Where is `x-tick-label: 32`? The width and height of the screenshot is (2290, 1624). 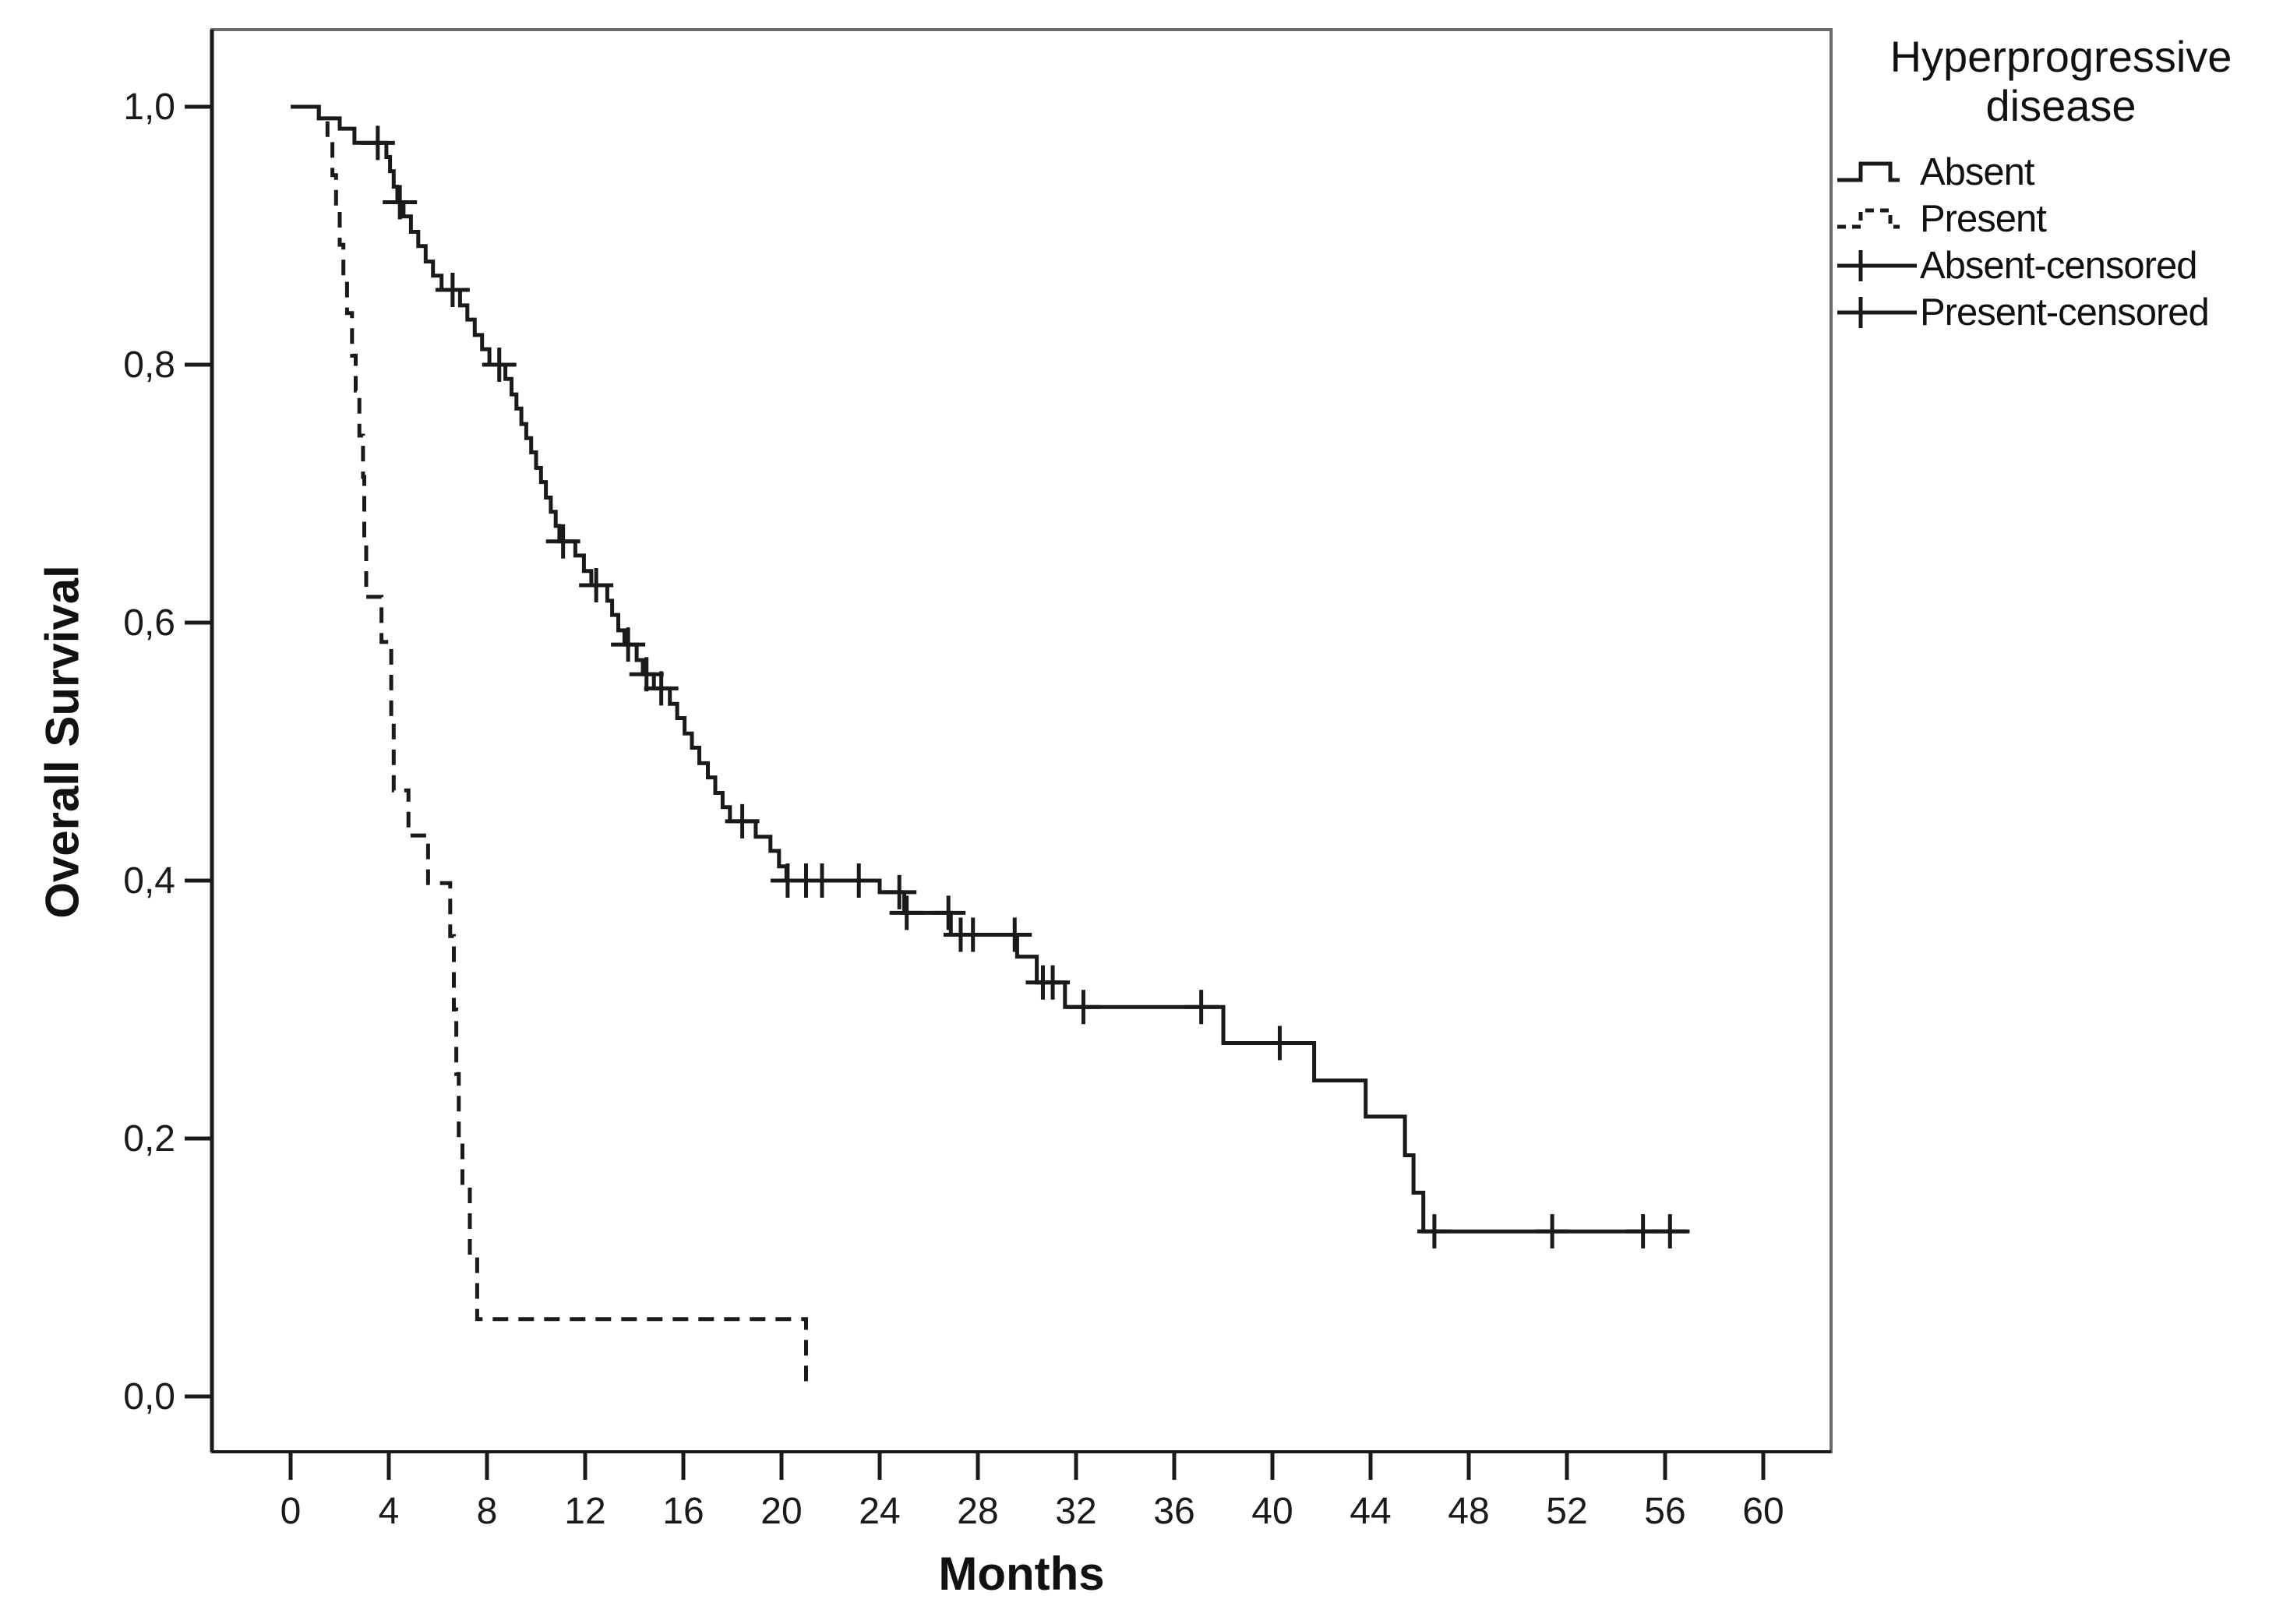 x-tick-label: 32 is located at coordinates (1075, 1511).